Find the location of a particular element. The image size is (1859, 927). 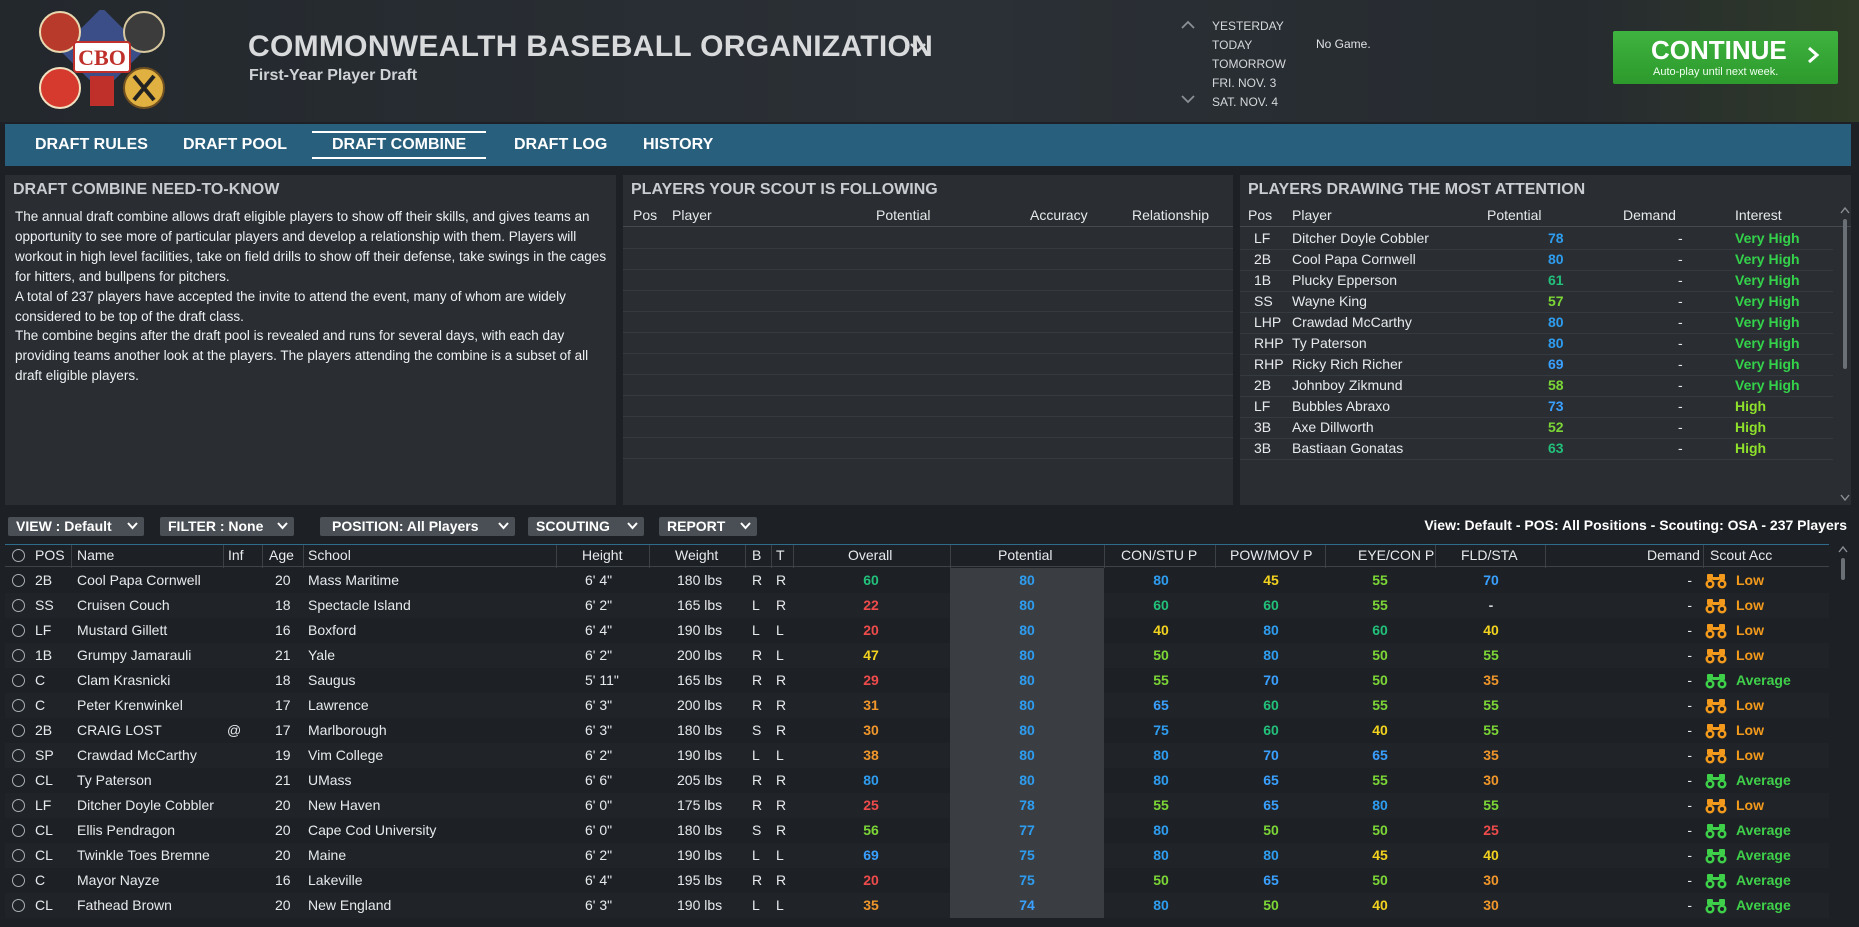

attention-row: LF Ditcher Doyle Cobbler 78 - Very High is located at coordinates (1536, 239).